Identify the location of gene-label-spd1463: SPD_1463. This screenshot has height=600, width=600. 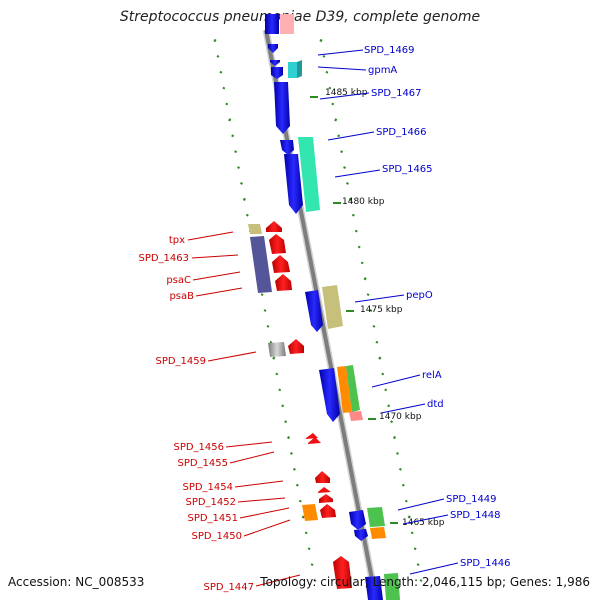
(163, 258).